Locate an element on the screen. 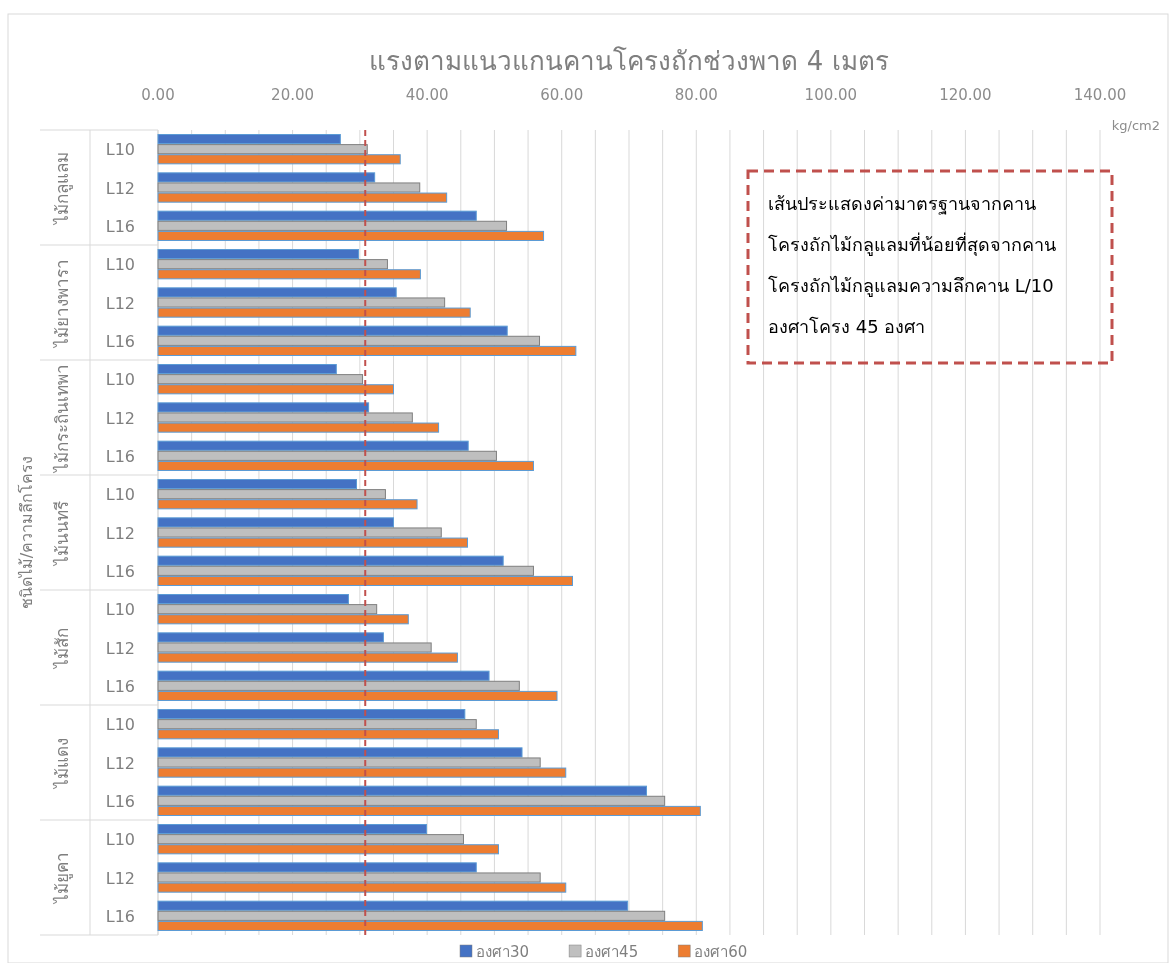  text: ไม้นนทรี is located at coordinates (62, 533).